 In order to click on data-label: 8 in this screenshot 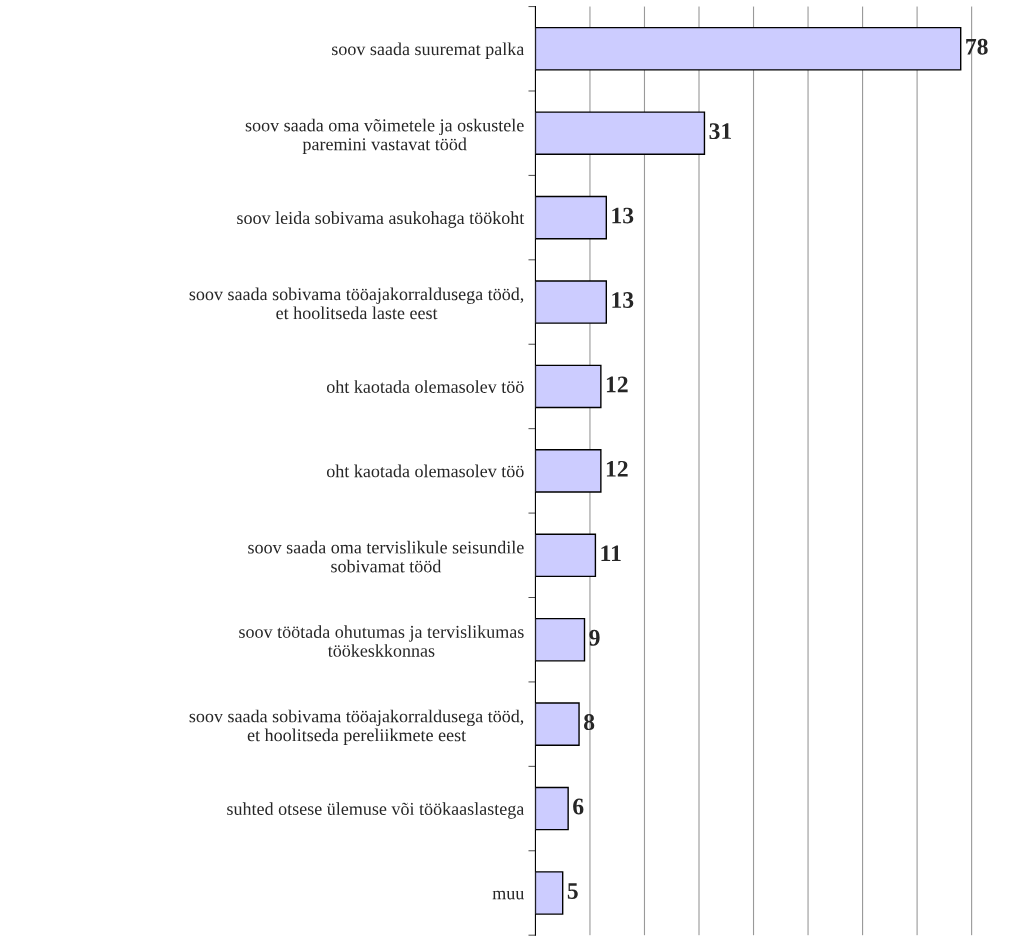, I will do `click(589, 722)`.